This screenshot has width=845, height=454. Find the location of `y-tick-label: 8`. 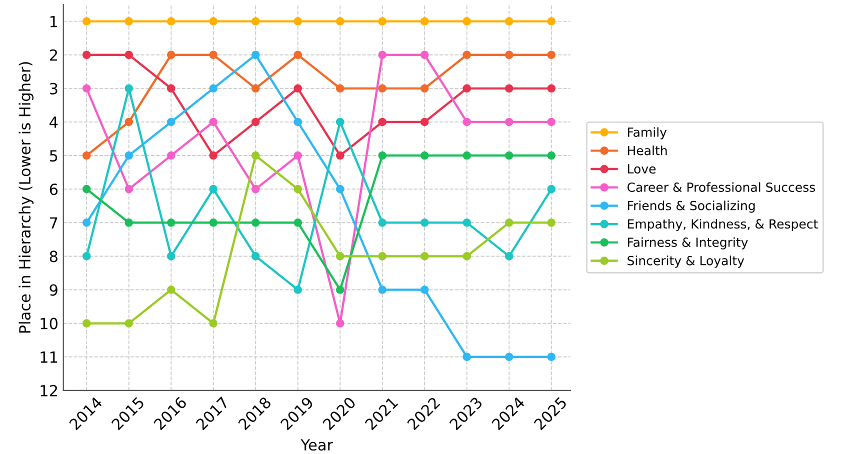

y-tick-label: 8 is located at coordinates (54, 256).